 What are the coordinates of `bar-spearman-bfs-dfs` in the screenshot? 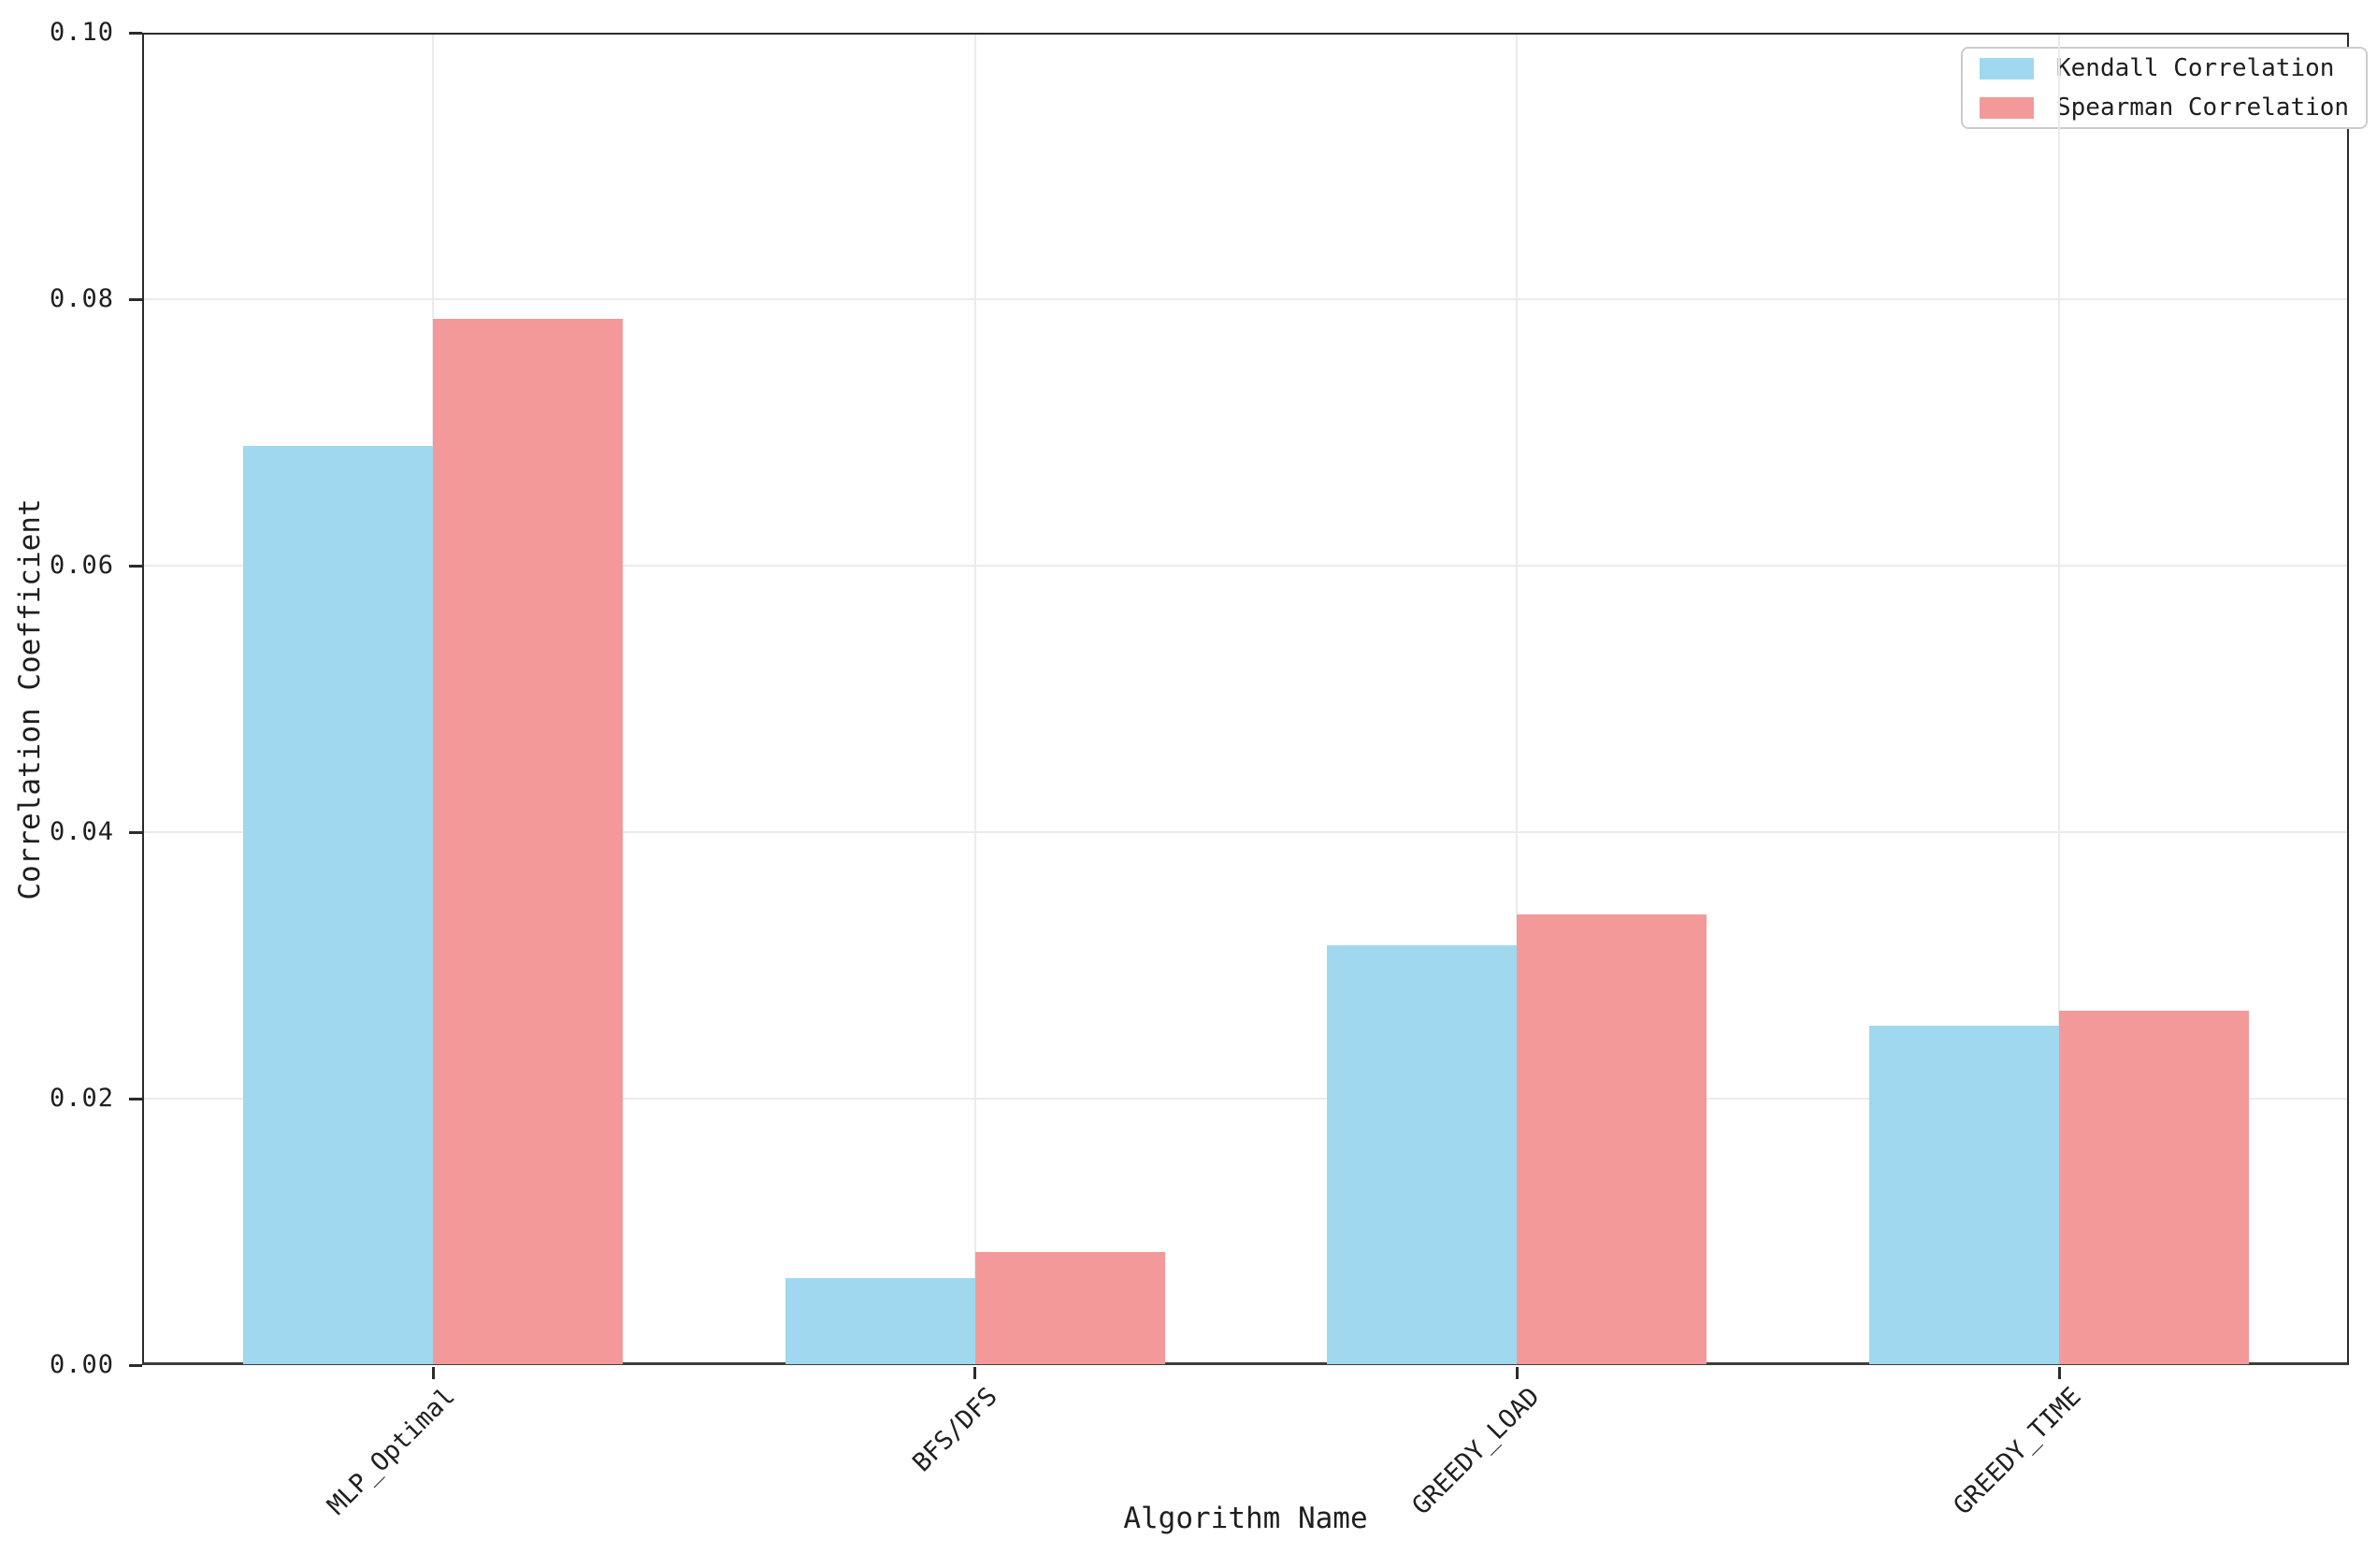 It's located at (1069, 1307).